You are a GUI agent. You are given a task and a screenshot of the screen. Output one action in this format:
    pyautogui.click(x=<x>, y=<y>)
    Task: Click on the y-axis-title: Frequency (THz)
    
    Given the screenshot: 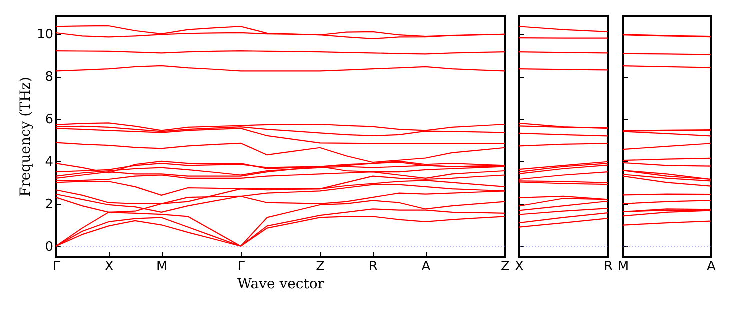 What is the action you would take?
    pyautogui.click(x=26, y=137)
    